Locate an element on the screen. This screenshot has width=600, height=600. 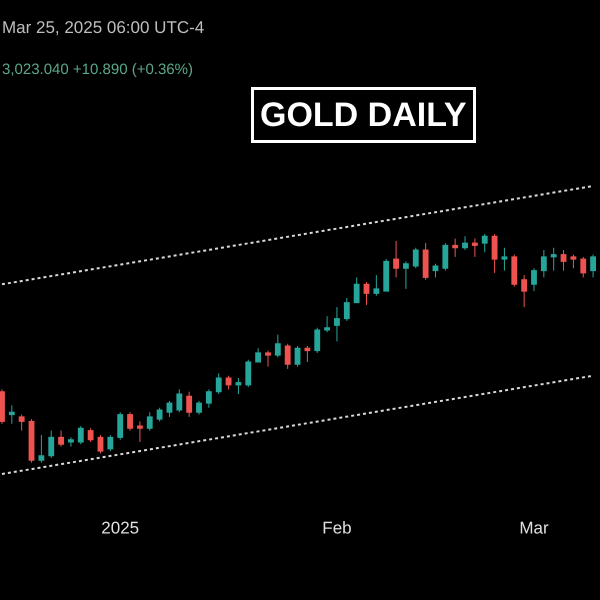
text: Mar 25, 2025 06:00 UTC-4 is located at coordinates (103, 27).